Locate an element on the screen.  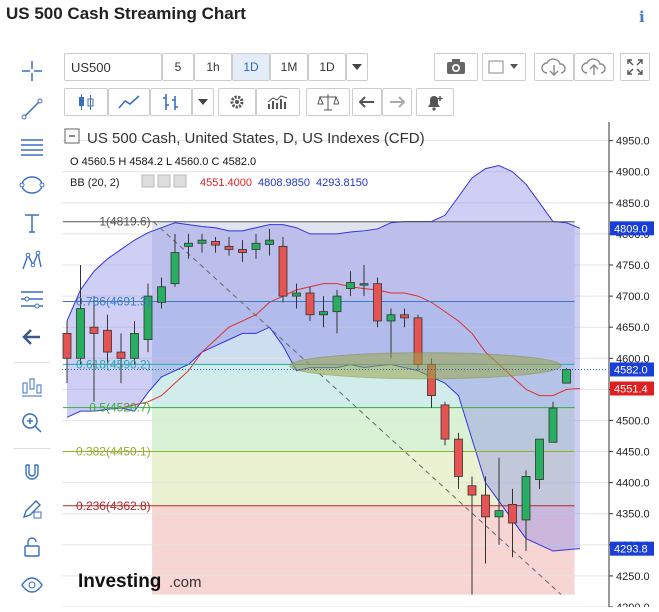
candlestick-type-icon is located at coordinates (86, 102).